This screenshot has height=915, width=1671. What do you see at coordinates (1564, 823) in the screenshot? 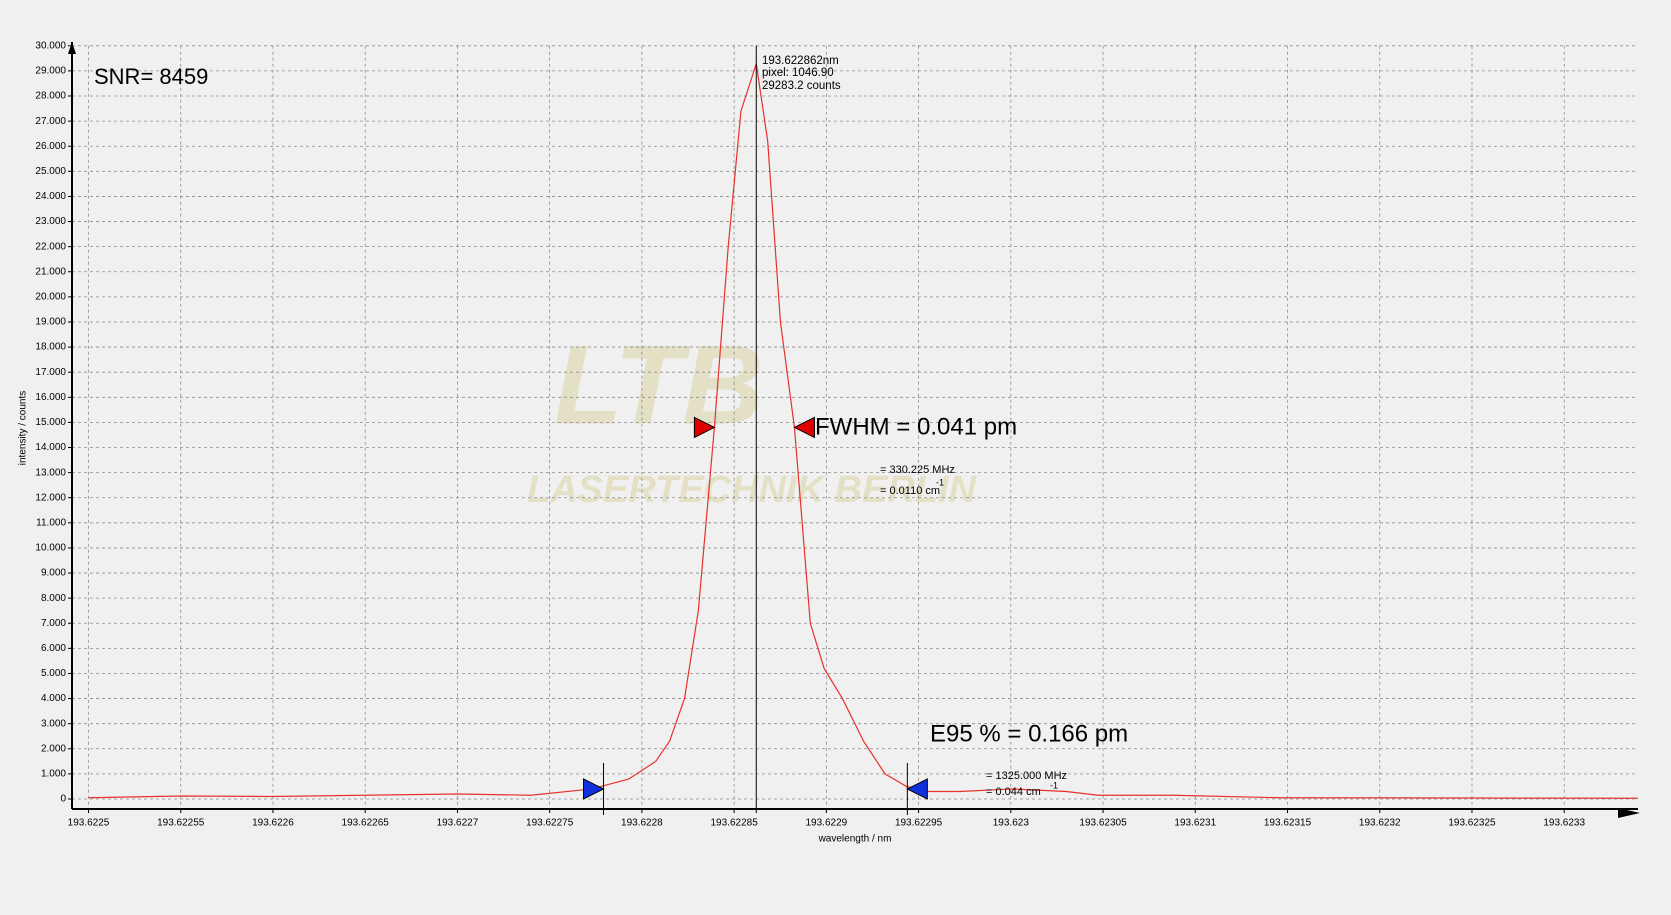
I see `x-tick-label: 193.6233` at bounding box center [1564, 823].